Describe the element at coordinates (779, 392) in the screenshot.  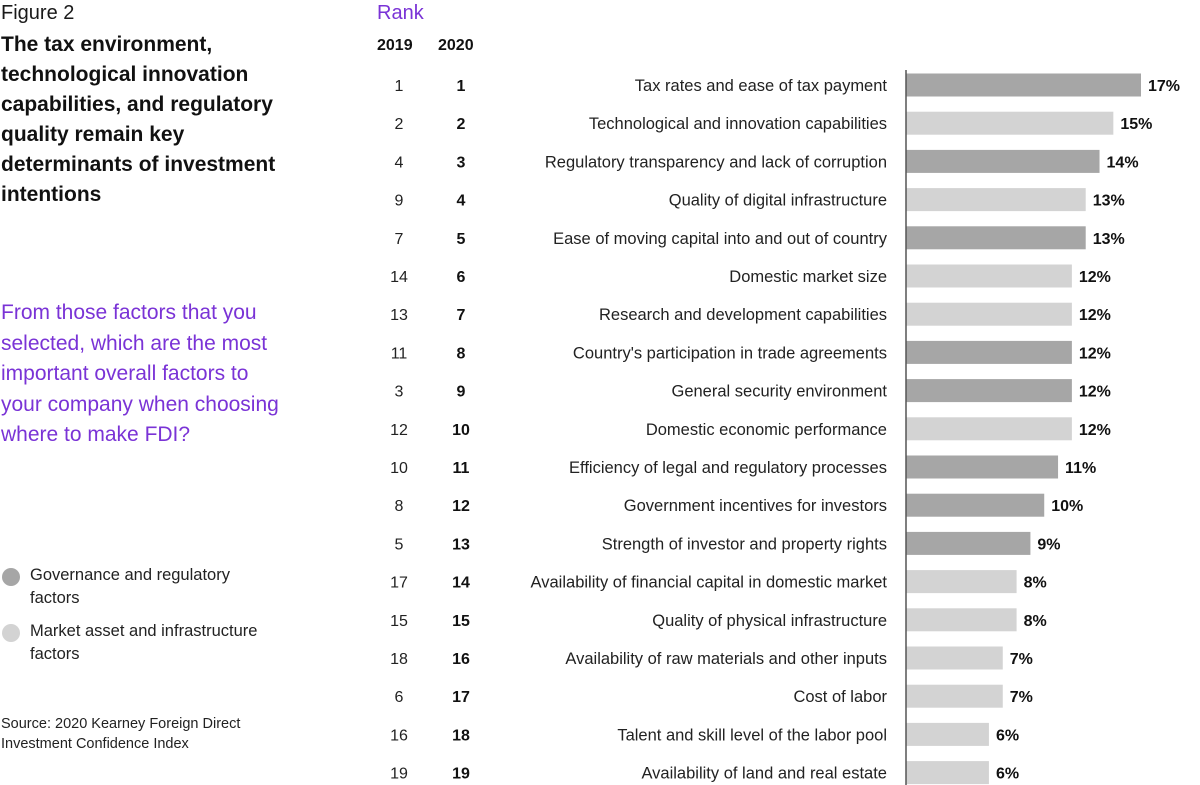
I see `category-label: General security environment` at that location.